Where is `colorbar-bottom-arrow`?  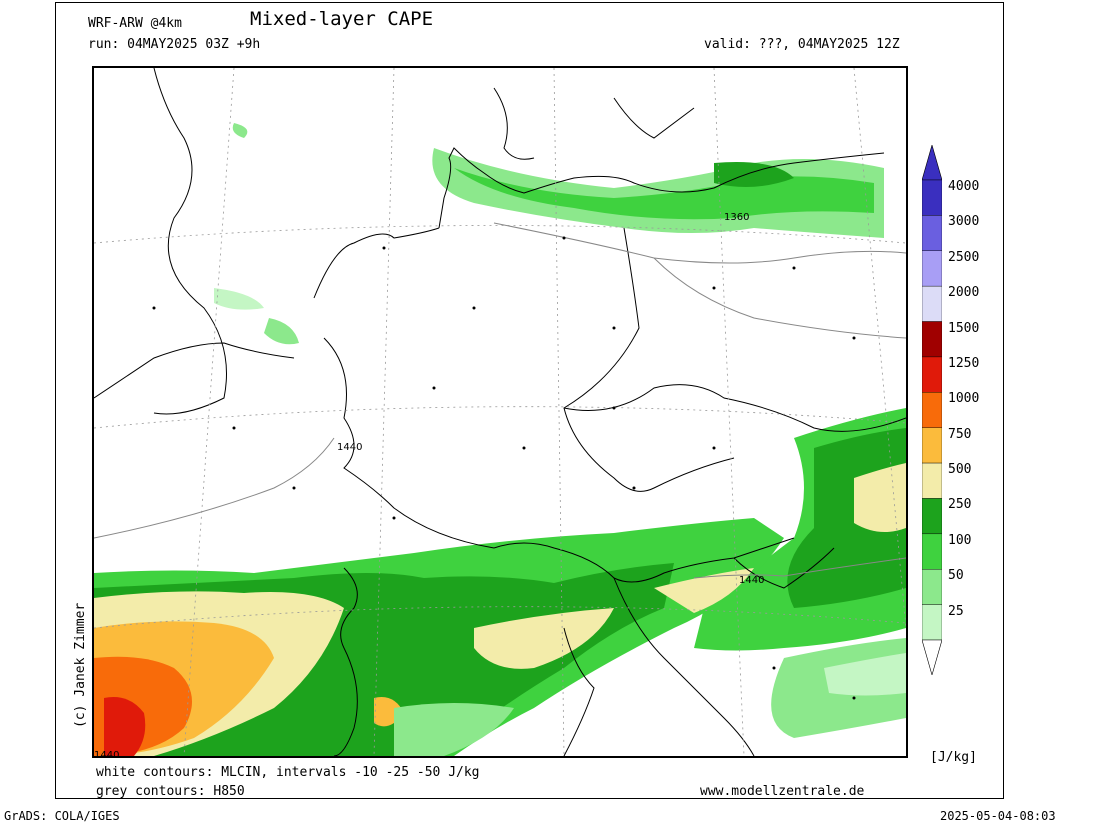 colorbar-bottom-arrow is located at coordinates (932, 657).